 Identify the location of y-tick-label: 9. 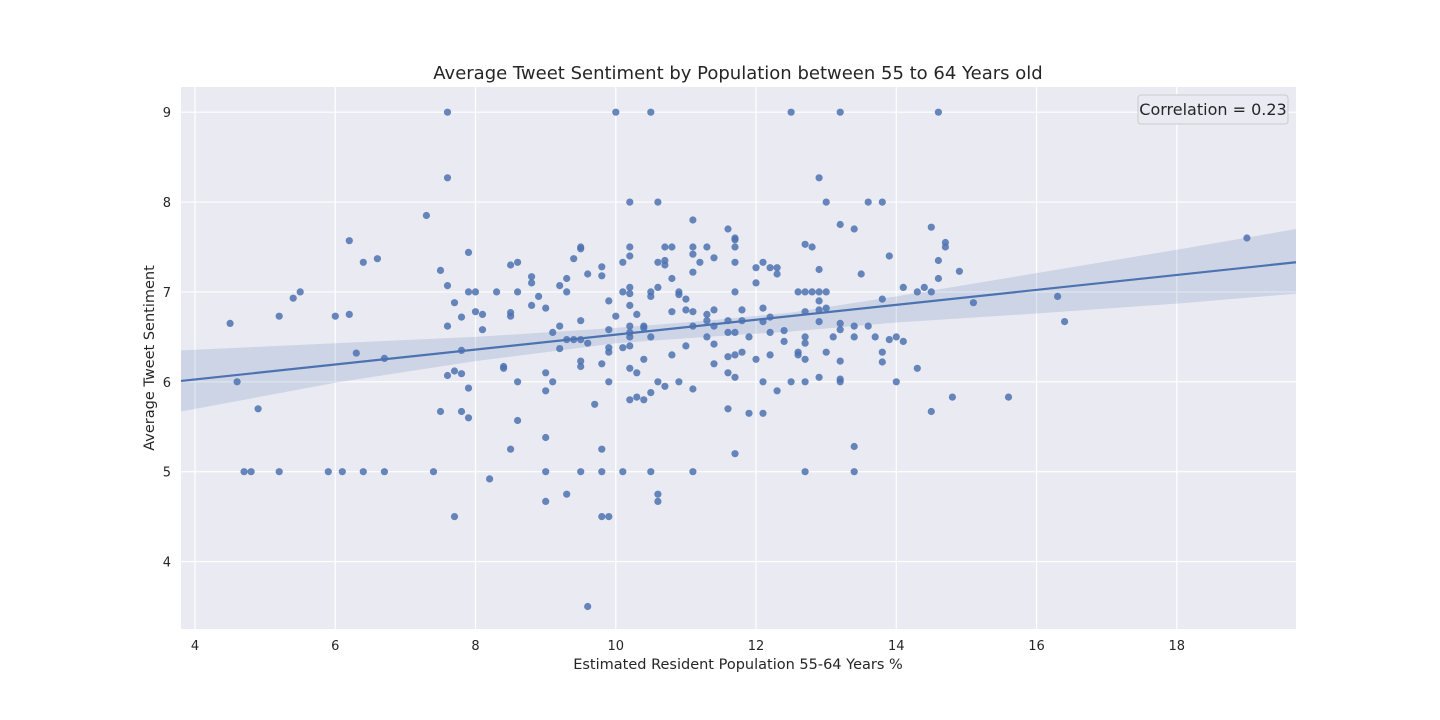
(167, 113).